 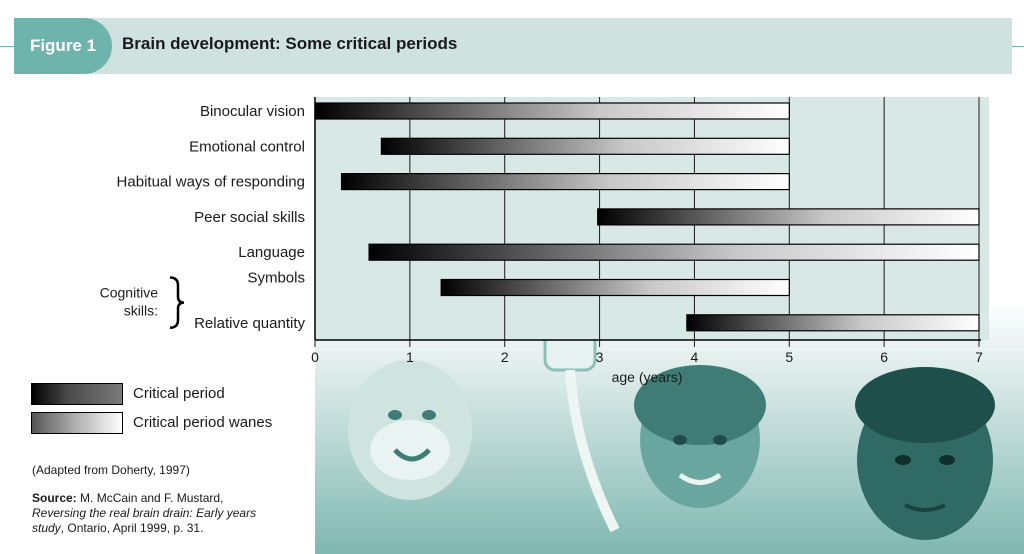 What do you see at coordinates (833, 323) in the screenshot?
I see `bar-relative-quantity` at bounding box center [833, 323].